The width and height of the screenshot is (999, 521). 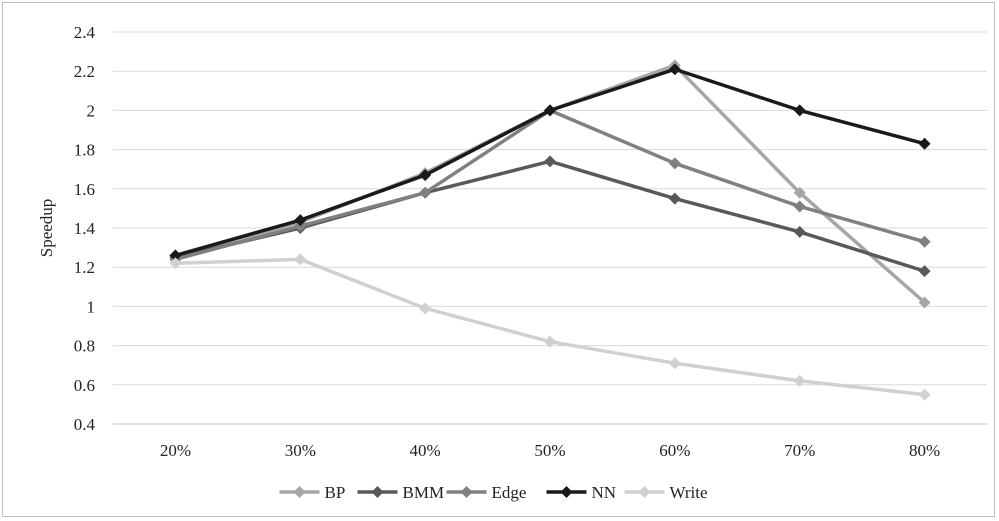 What do you see at coordinates (604, 492) in the screenshot?
I see `legend-label-nn: NN` at bounding box center [604, 492].